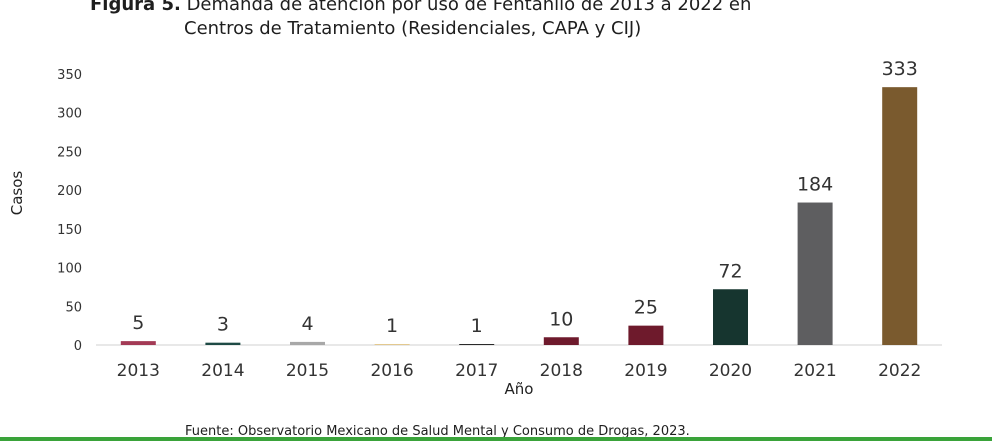 This screenshot has height=441, width=992. Describe the element at coordinates (476, 371) in the screenshot. I see `x-tick-label: 2017` at that location.